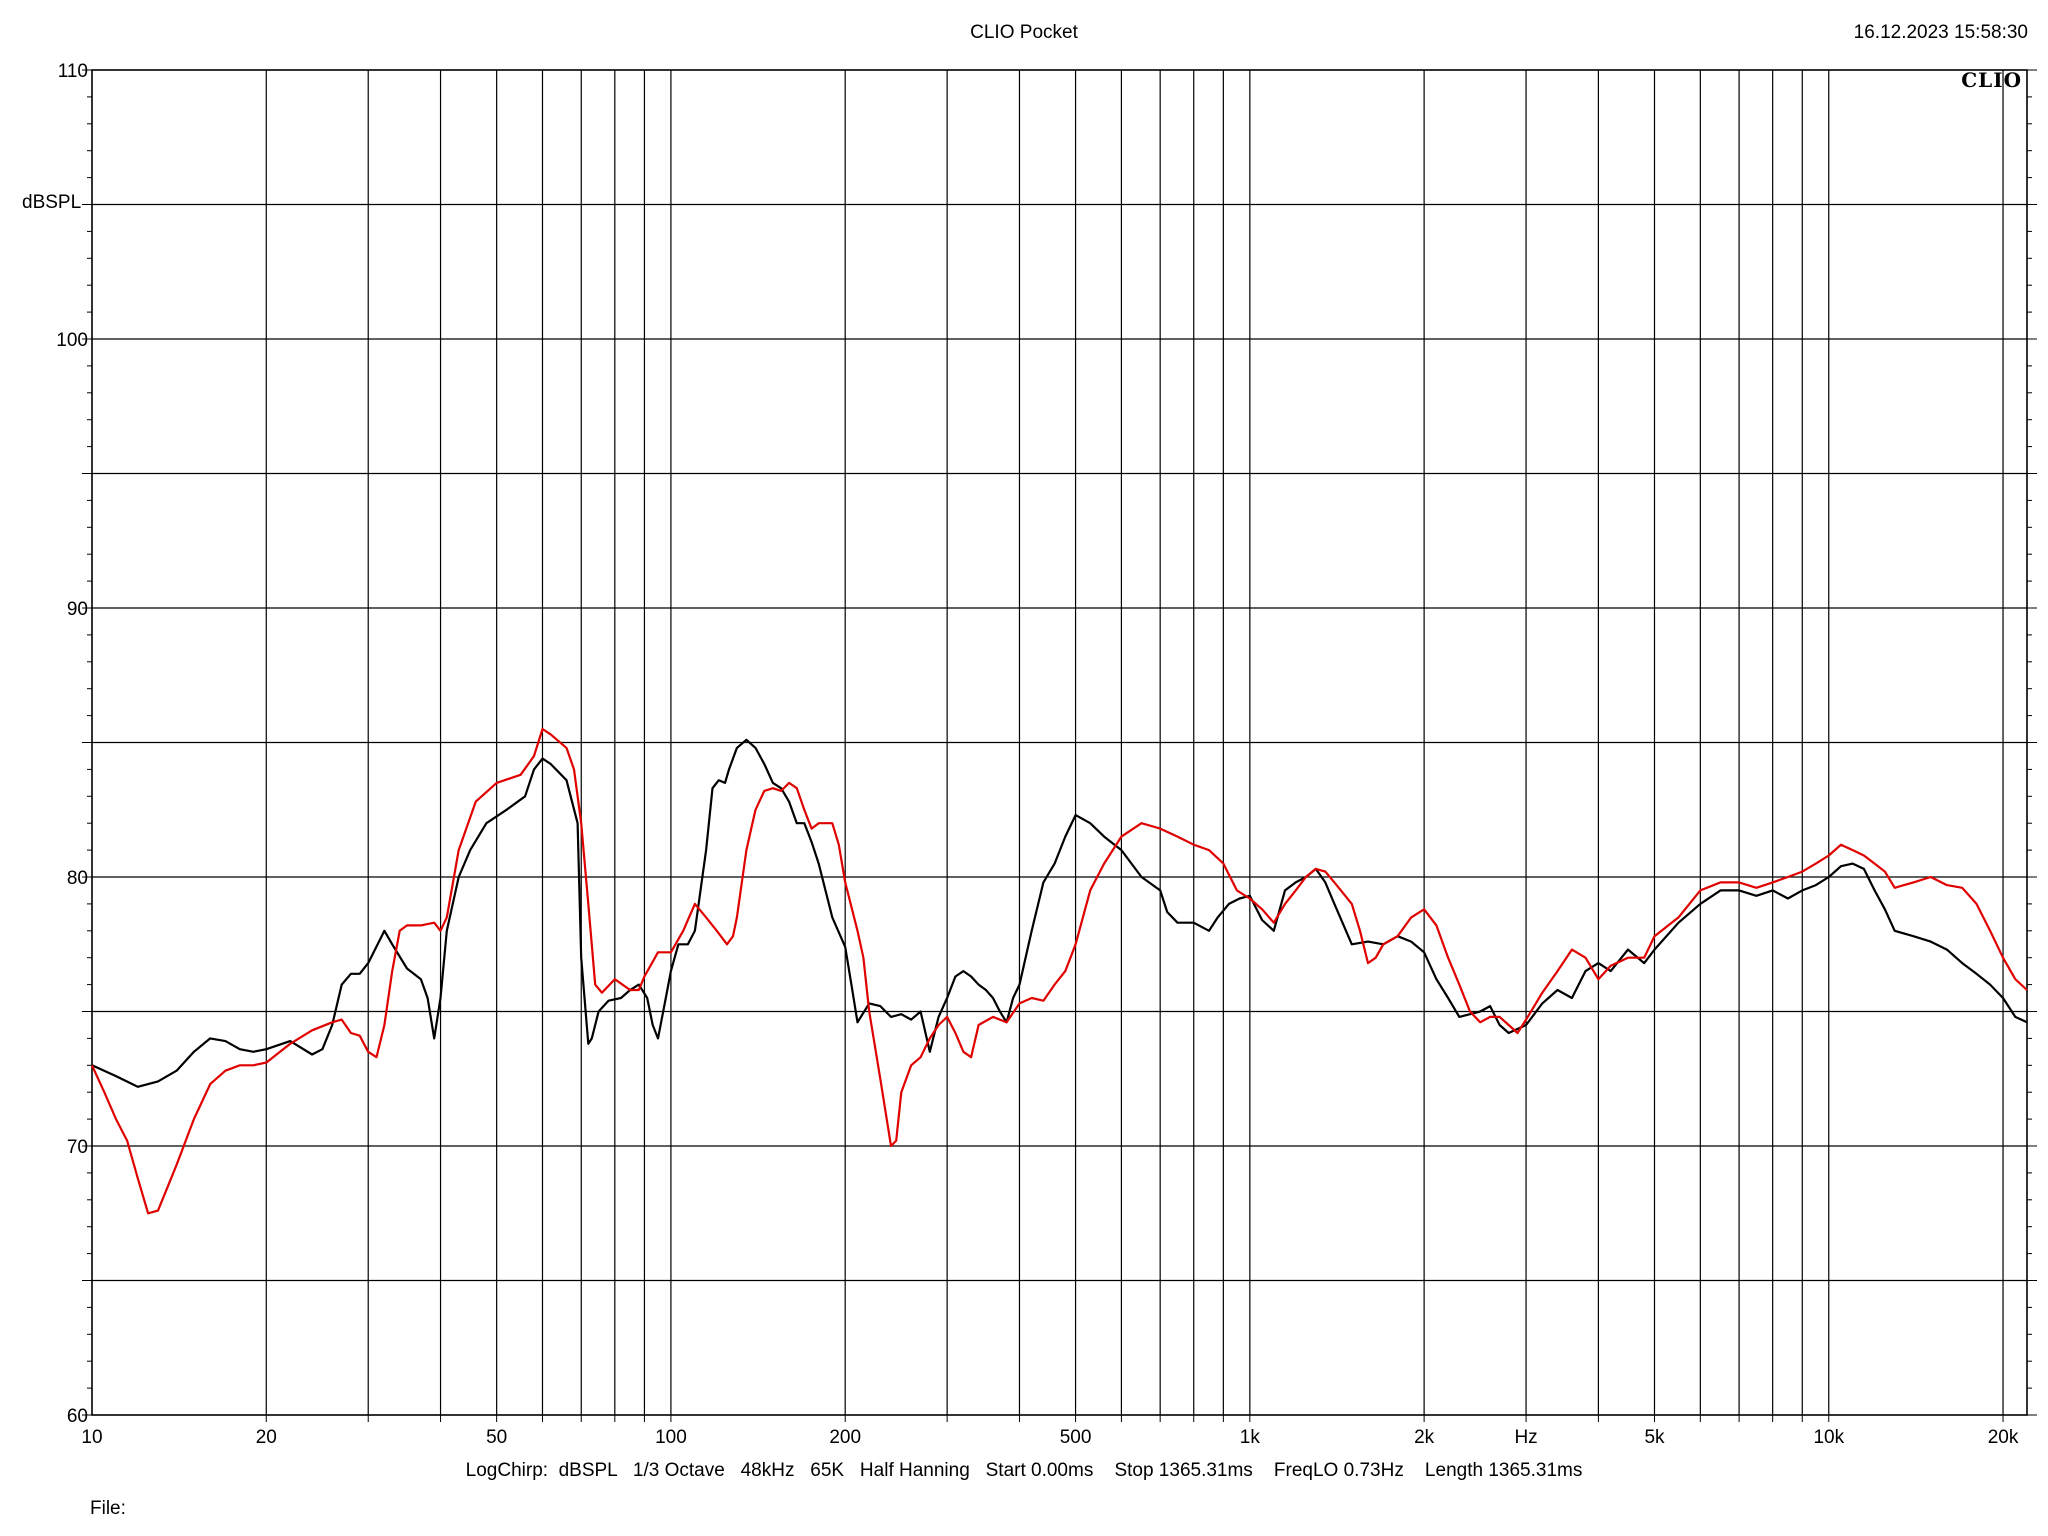 The width and height of the screenshot is (2048, 1536). I want to click on file-label: File:, so click(108, 1508).